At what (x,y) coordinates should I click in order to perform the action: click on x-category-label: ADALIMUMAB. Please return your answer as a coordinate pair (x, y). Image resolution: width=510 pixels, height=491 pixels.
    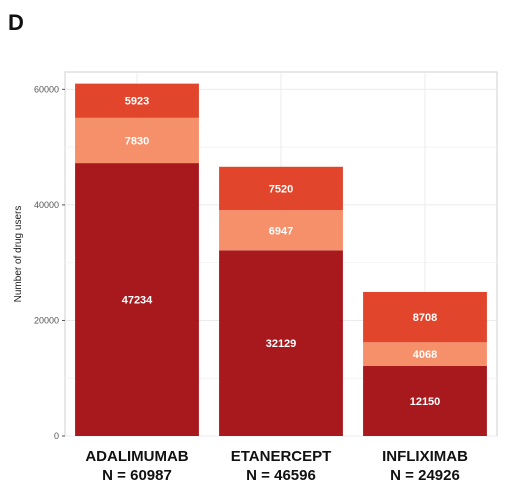
    Looking at the image, I should click on (136, 456).